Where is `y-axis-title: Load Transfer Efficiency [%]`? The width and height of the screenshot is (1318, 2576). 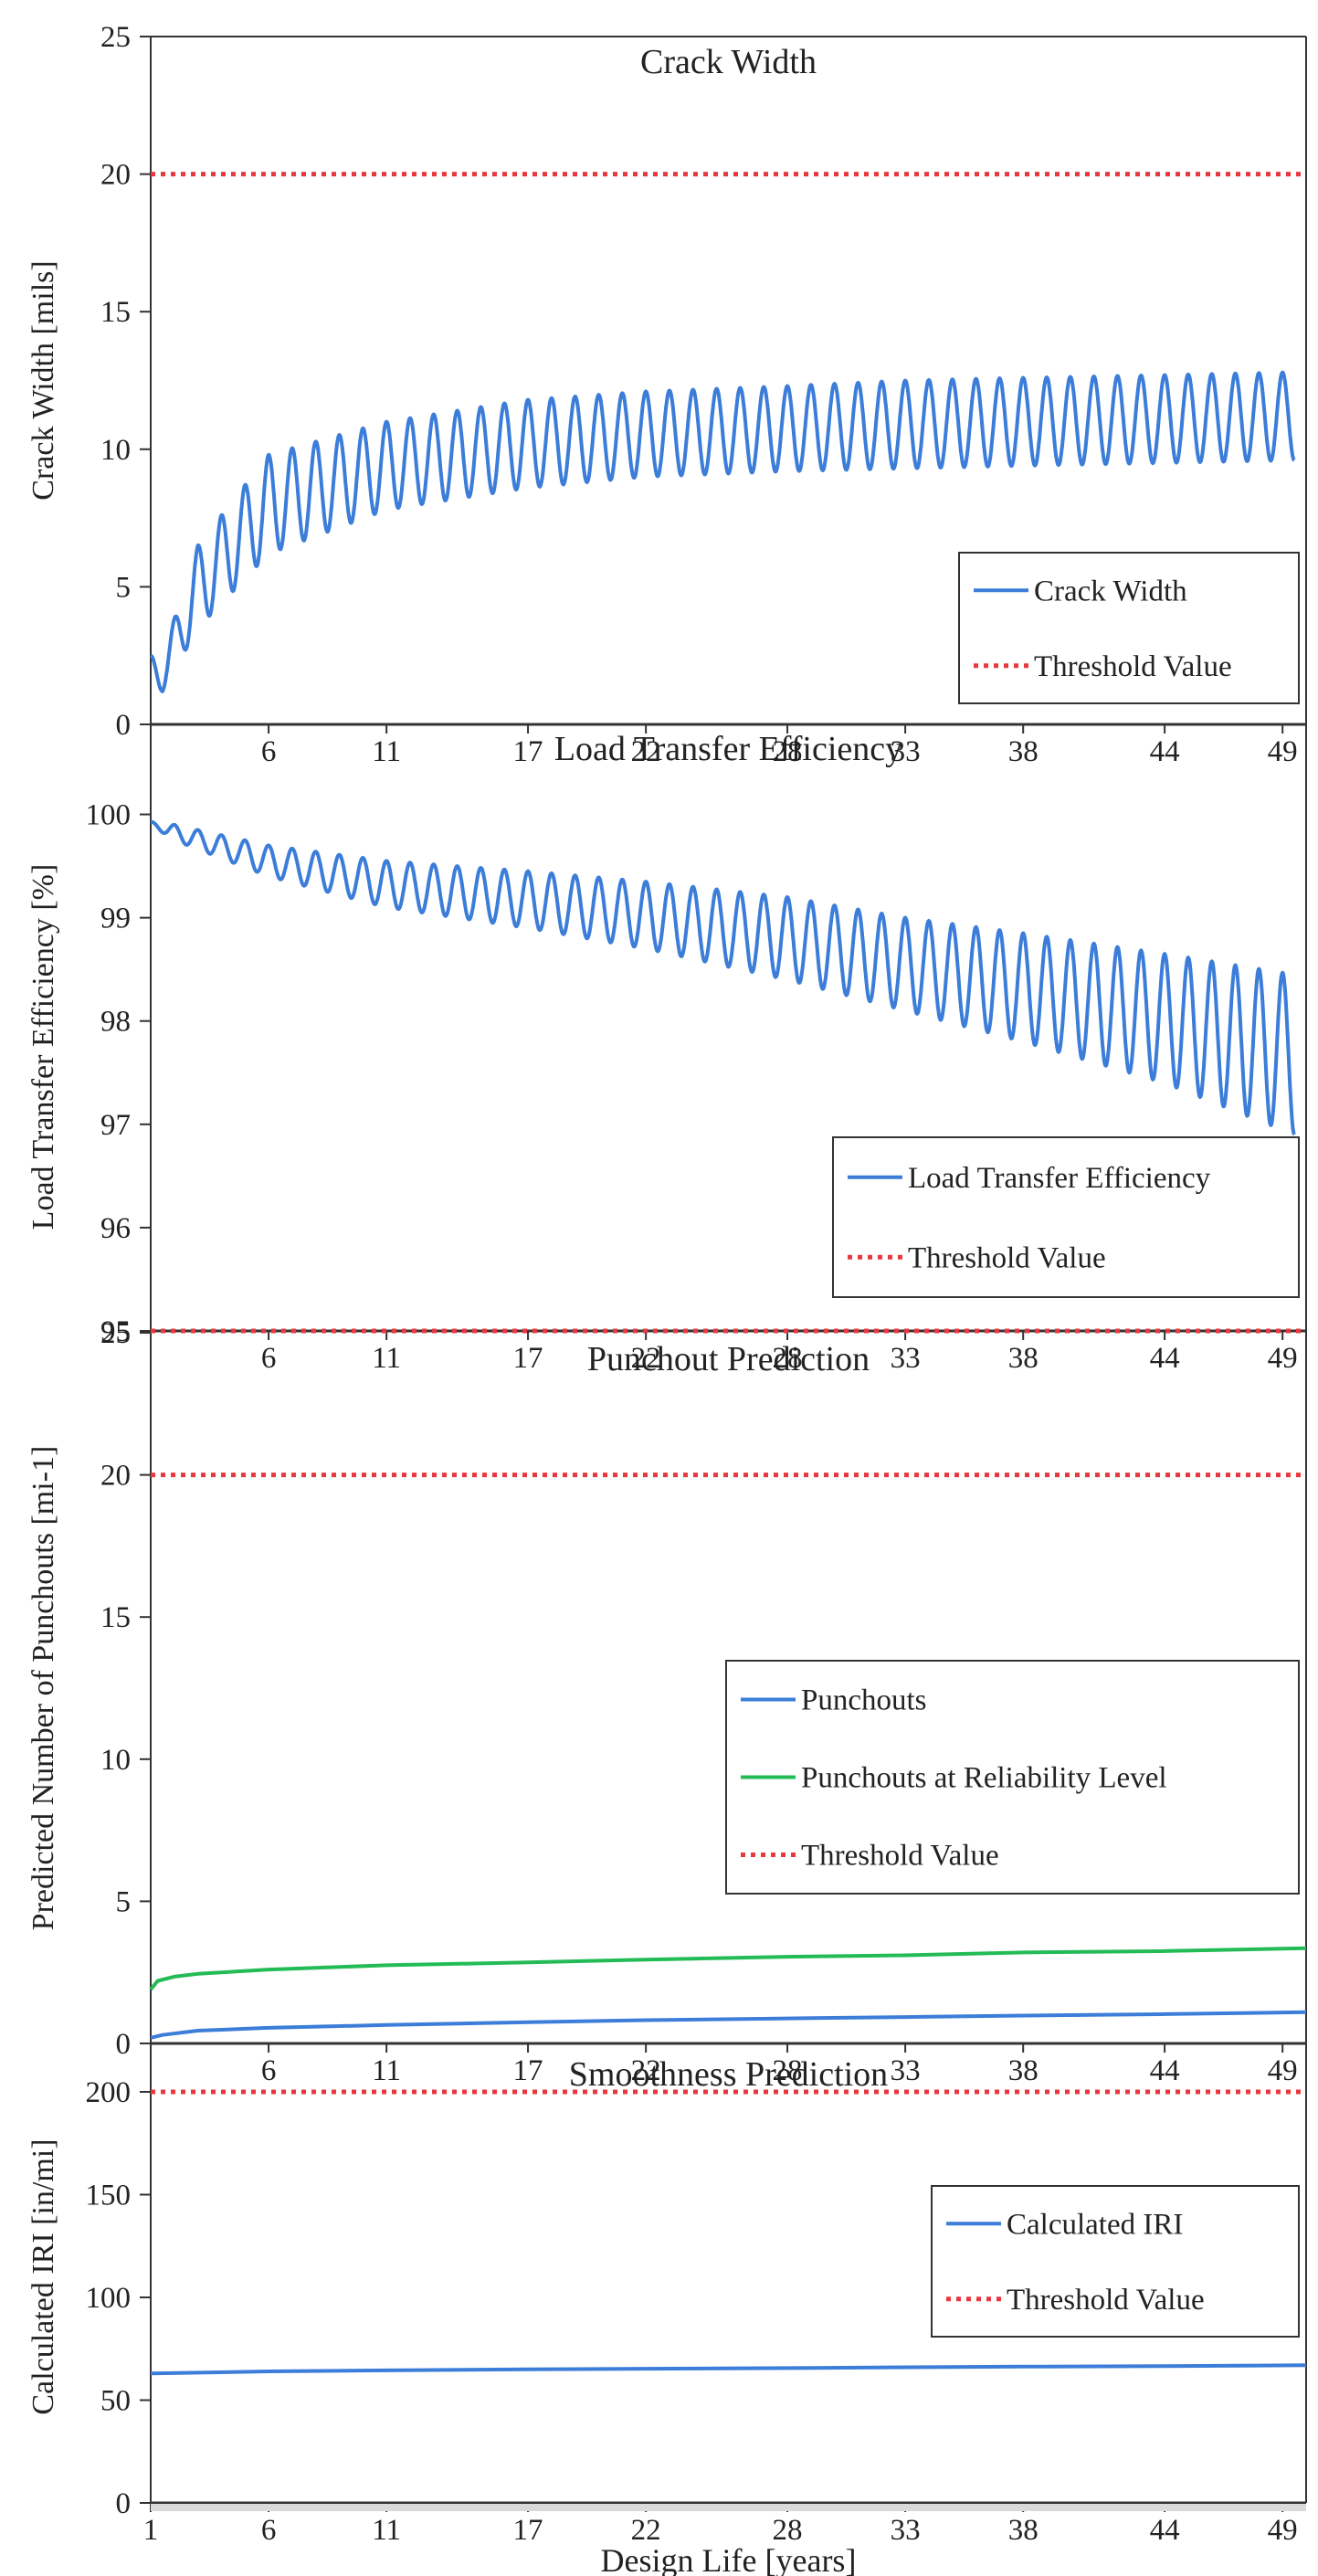 y-axis-title: Load Transfer Efficiency [%] is located at coordinates (43, 1047).